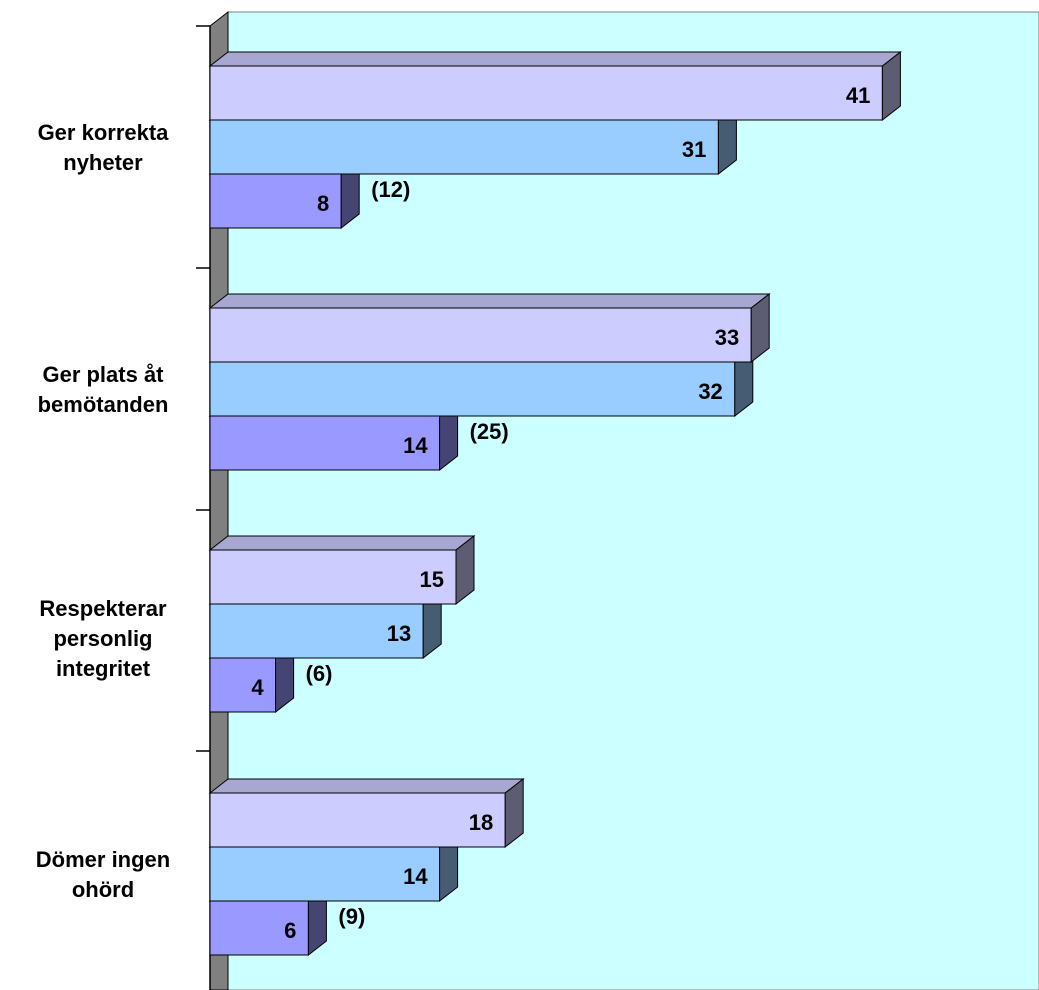  Describe the element at coordinates (390, 189) in the screenshot. I see `annotation-label: (12)` at that location.